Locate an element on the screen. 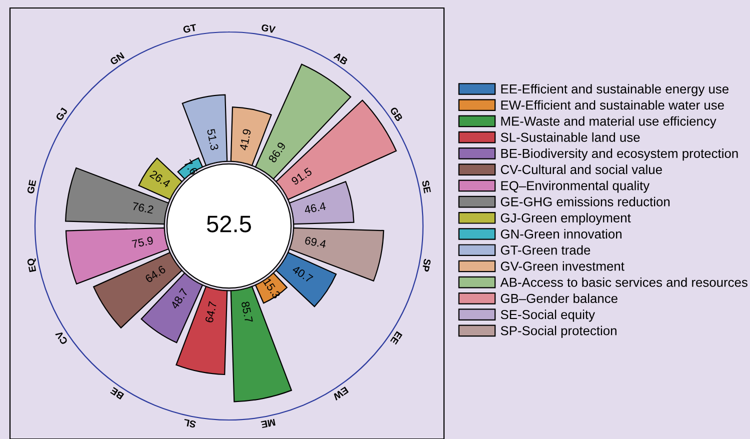 The height and width of the screenshot is (439, 750). category-label: GJ is located at coordinates (61, 114).